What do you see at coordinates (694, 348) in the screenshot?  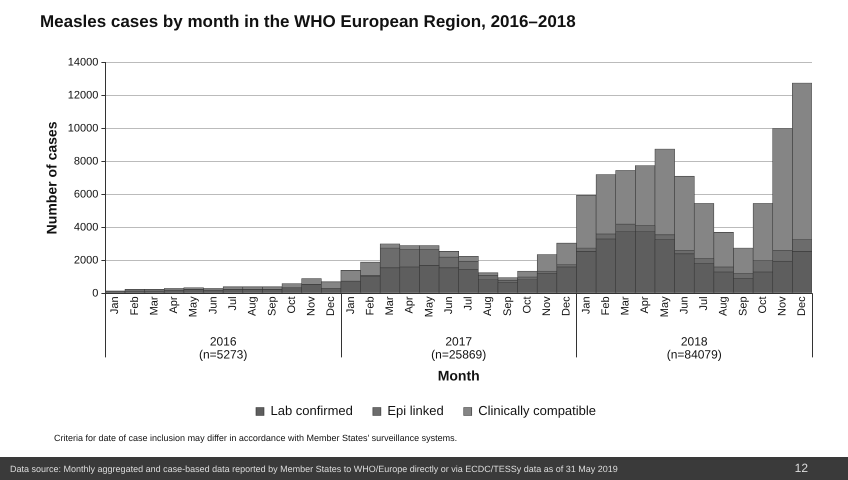 I see `text: 2018 (n=84079)` at bounding box center [694, 348].